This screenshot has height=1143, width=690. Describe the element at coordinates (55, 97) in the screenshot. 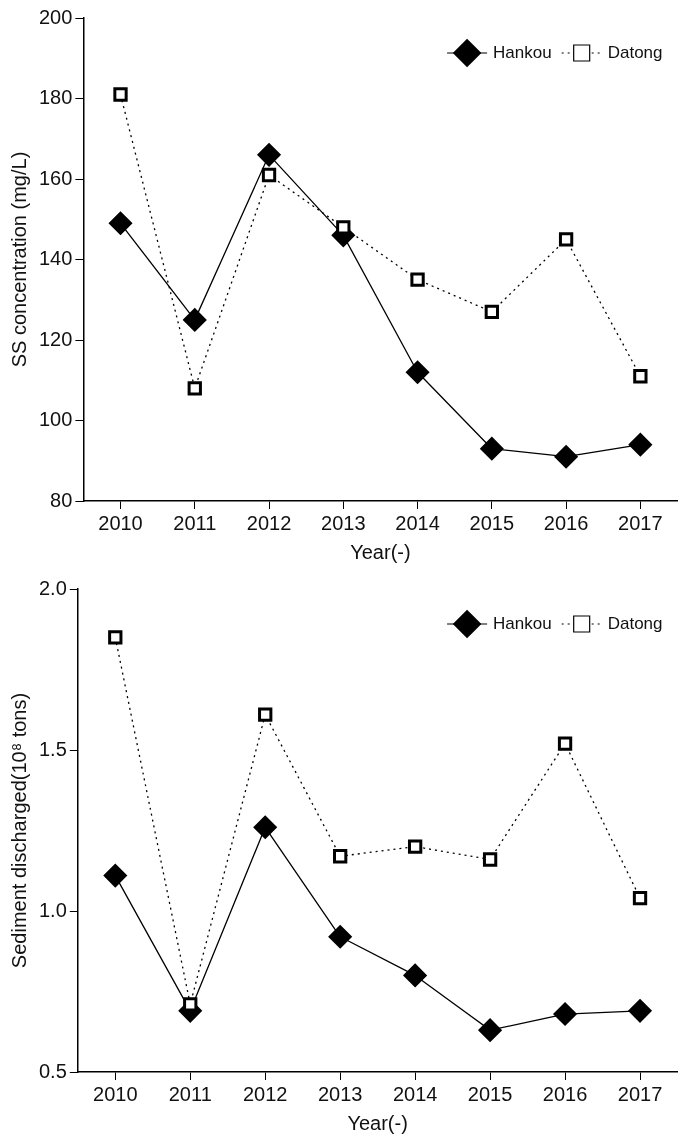

I see `y-tick-label: 180` at that location.